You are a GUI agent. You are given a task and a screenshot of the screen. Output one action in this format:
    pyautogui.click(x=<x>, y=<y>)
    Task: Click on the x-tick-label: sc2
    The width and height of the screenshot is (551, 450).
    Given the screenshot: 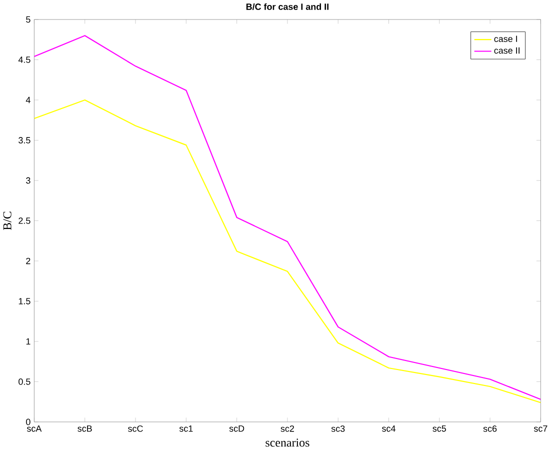 What is the action you would take?
    pyautogui.click(x=287, y=428)
    